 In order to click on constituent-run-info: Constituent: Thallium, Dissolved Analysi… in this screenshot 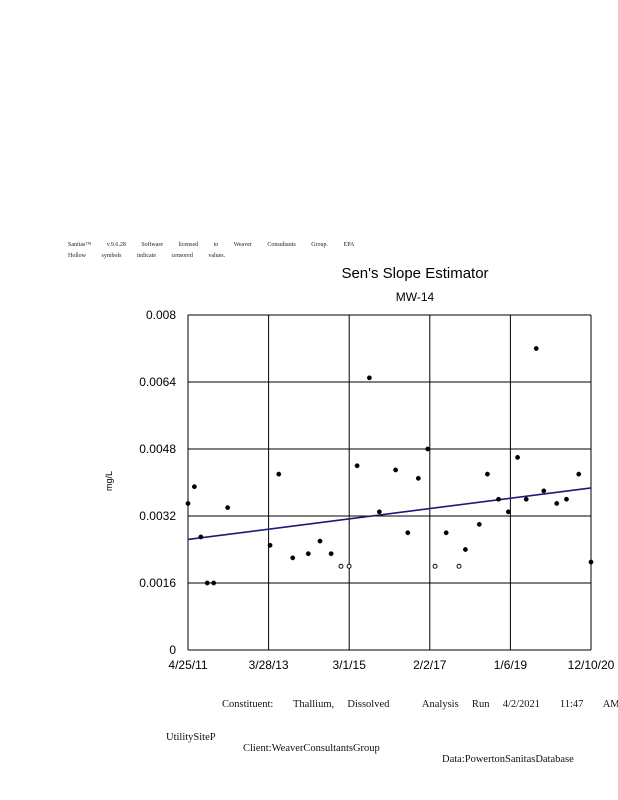, I will do `click(420, 704)`.